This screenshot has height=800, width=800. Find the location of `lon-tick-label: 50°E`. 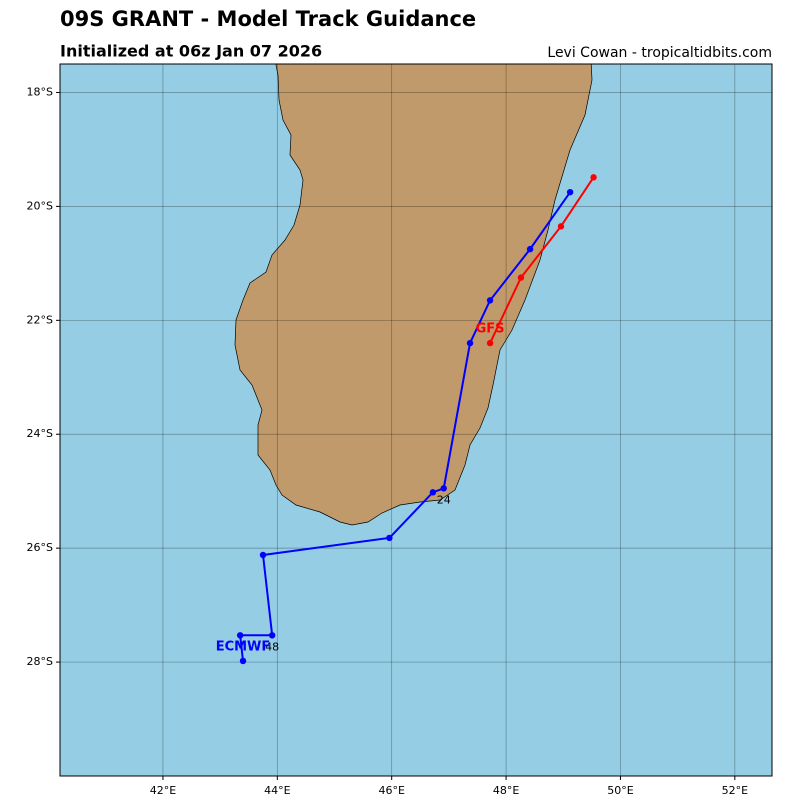

lon-tick-label: 50°E is located at coordinates (620, 790).